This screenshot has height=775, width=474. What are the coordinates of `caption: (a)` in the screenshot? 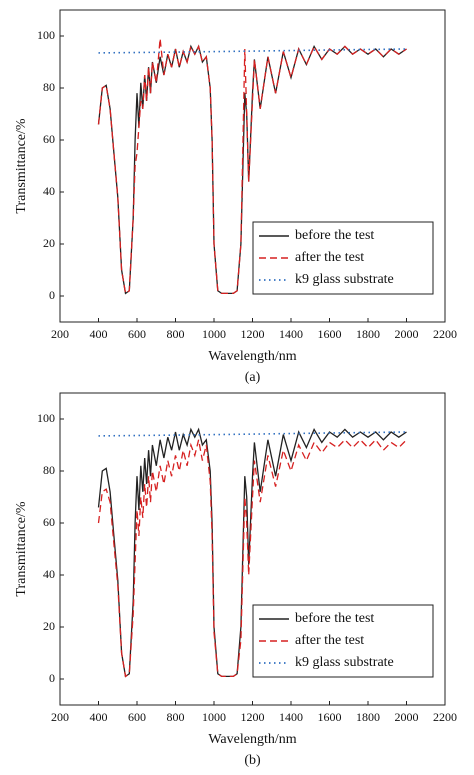 It's located at (253, 377).